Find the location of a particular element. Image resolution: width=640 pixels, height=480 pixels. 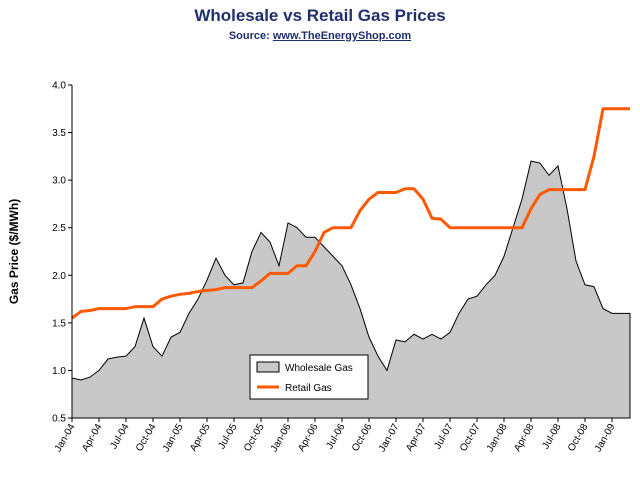

x-tick-label: Jul-05 is located at coordinates (227, 436).